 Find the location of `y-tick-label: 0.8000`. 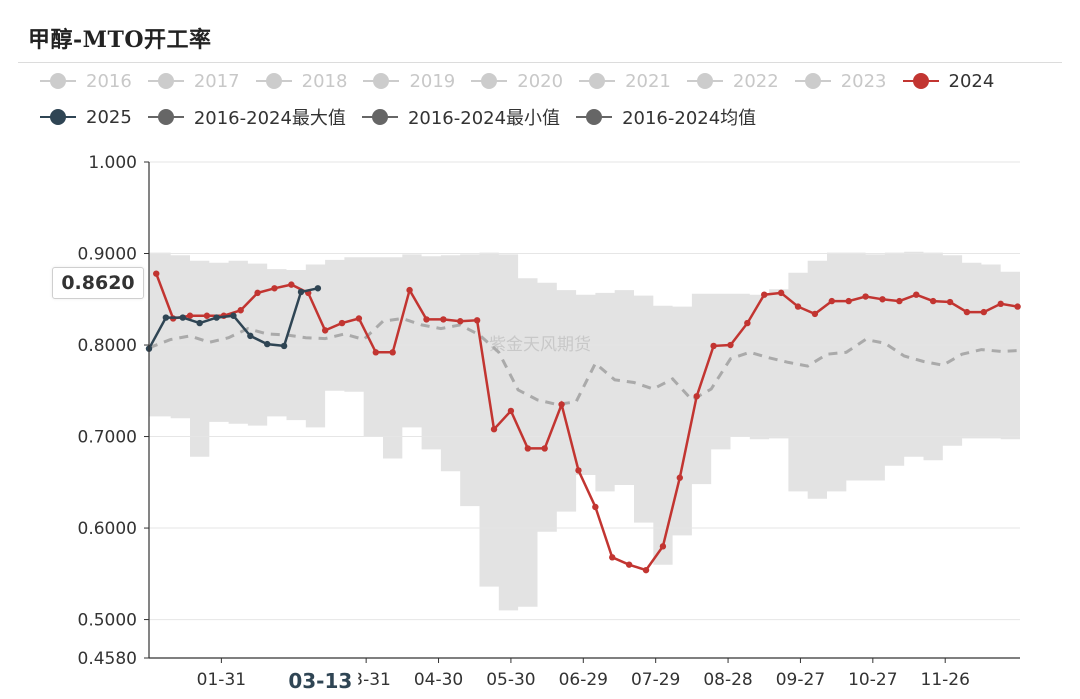

y-tick-label: 0.8000 is located at coordinates (107, 346).